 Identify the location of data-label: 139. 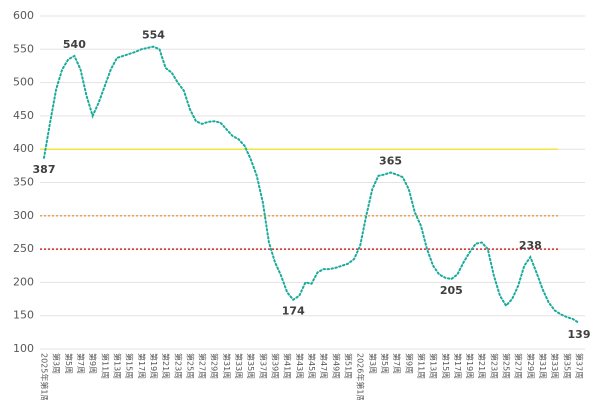
(579, 334).